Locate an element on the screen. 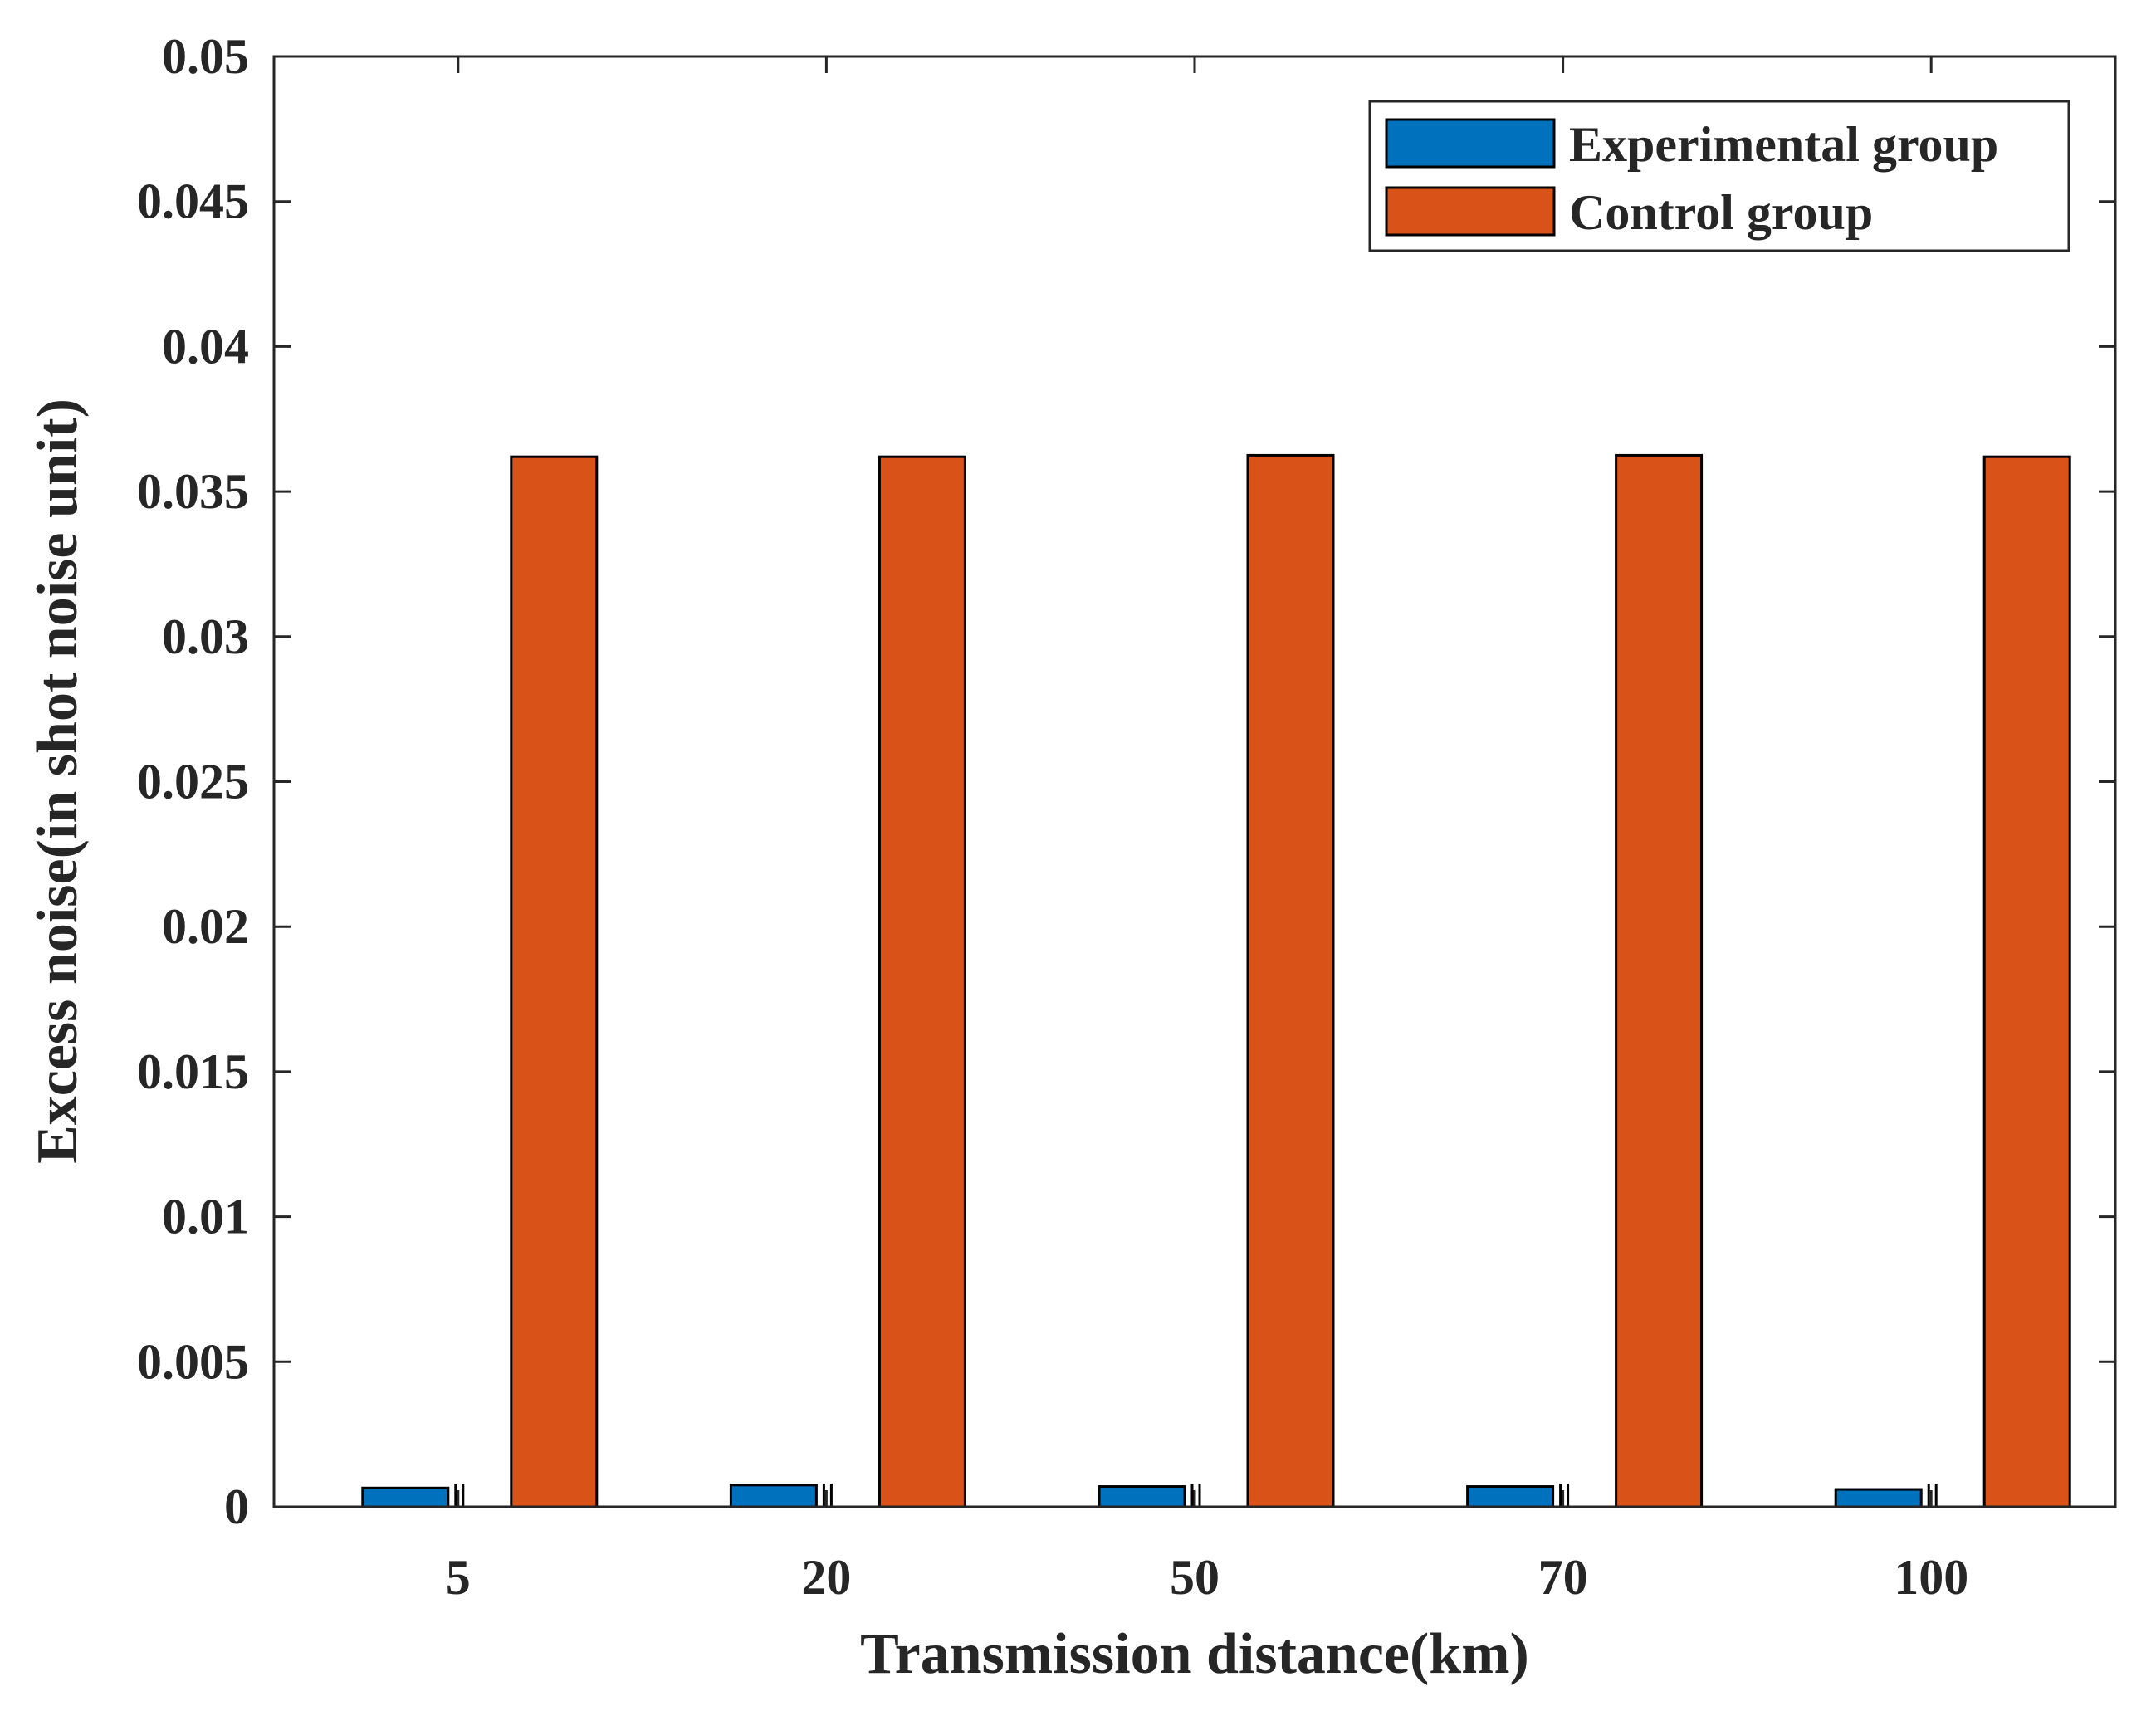 This screenshot has height=1711, width=2156. y-tick-label-3: 0.015 is located at coordinates (193, 1071).